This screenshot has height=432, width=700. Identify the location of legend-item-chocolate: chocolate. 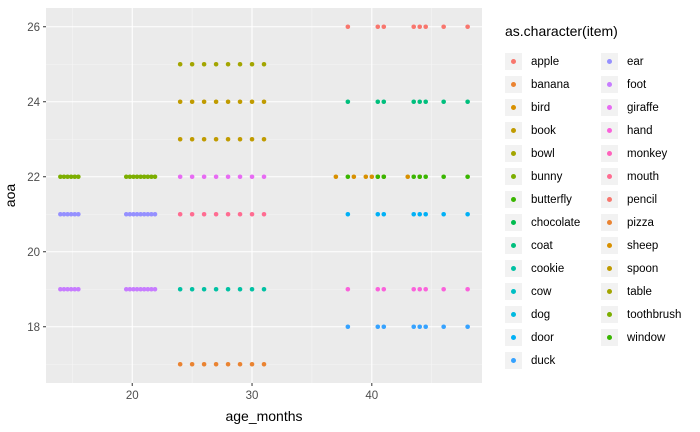
(546, 222).